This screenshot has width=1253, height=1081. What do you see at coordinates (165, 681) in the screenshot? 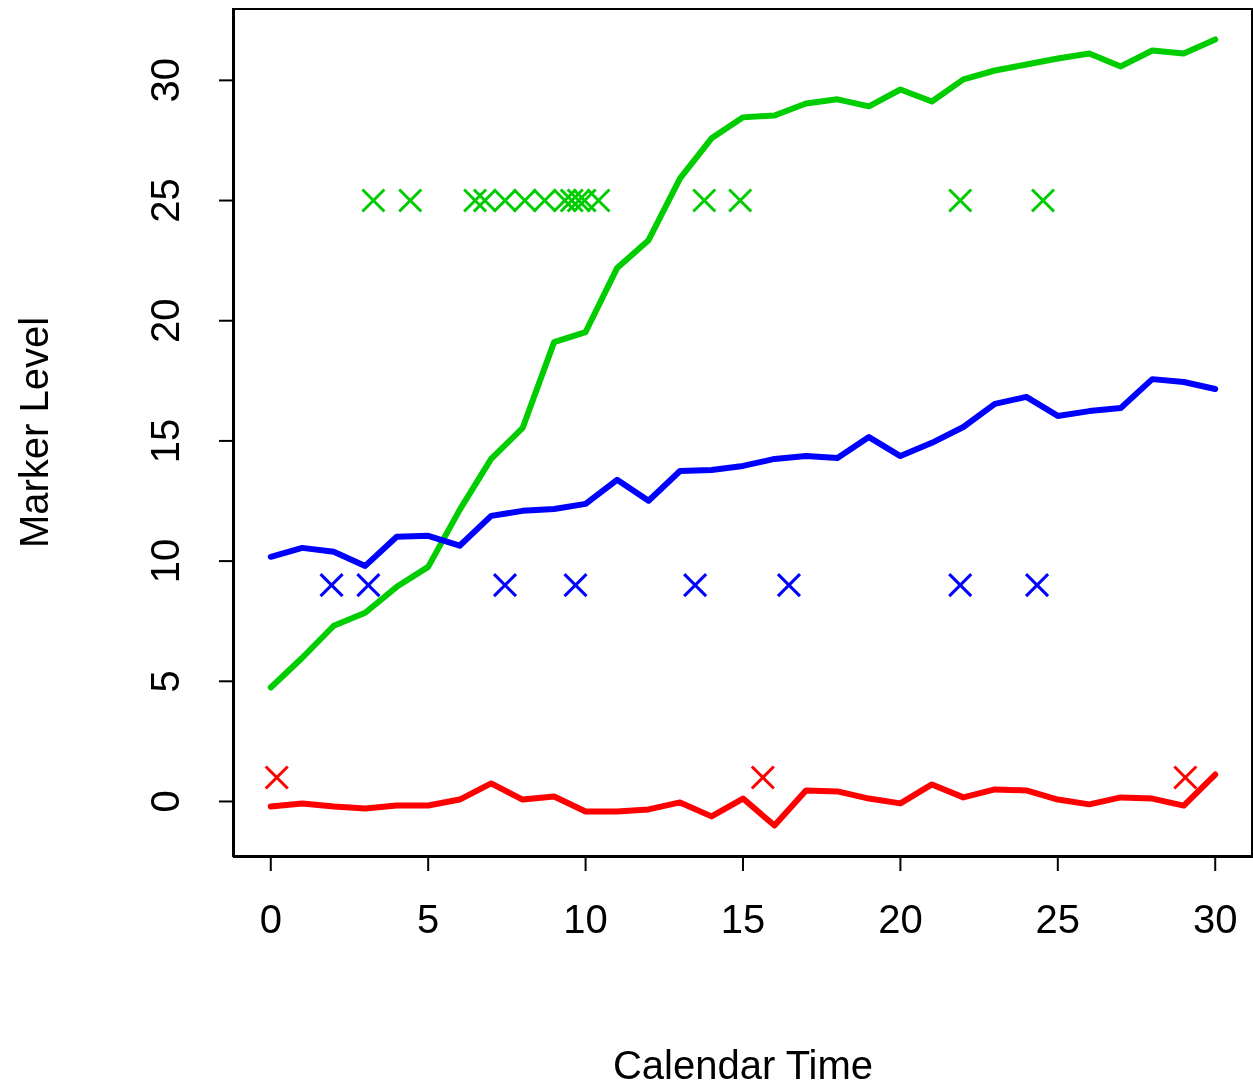
I see `y-tick-label: 5` at bounding box center [165, 681].